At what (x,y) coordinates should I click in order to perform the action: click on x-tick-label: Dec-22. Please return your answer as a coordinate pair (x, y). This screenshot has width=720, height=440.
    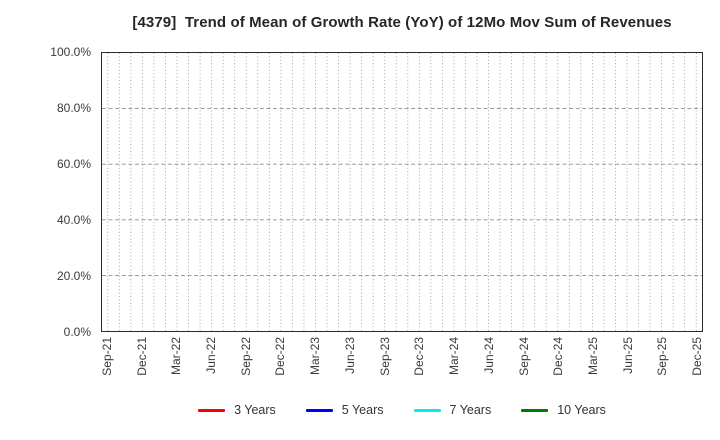
    Looking at the image, I should click on (280, 366).